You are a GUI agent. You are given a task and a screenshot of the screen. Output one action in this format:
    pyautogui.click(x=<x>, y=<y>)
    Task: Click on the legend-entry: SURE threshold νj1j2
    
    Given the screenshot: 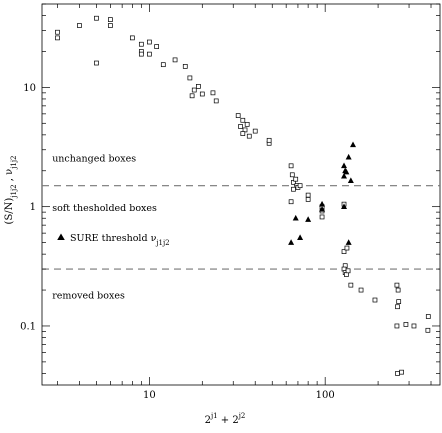 What is the action you would take?
    pyautogui.click(x=113, y=240)
    